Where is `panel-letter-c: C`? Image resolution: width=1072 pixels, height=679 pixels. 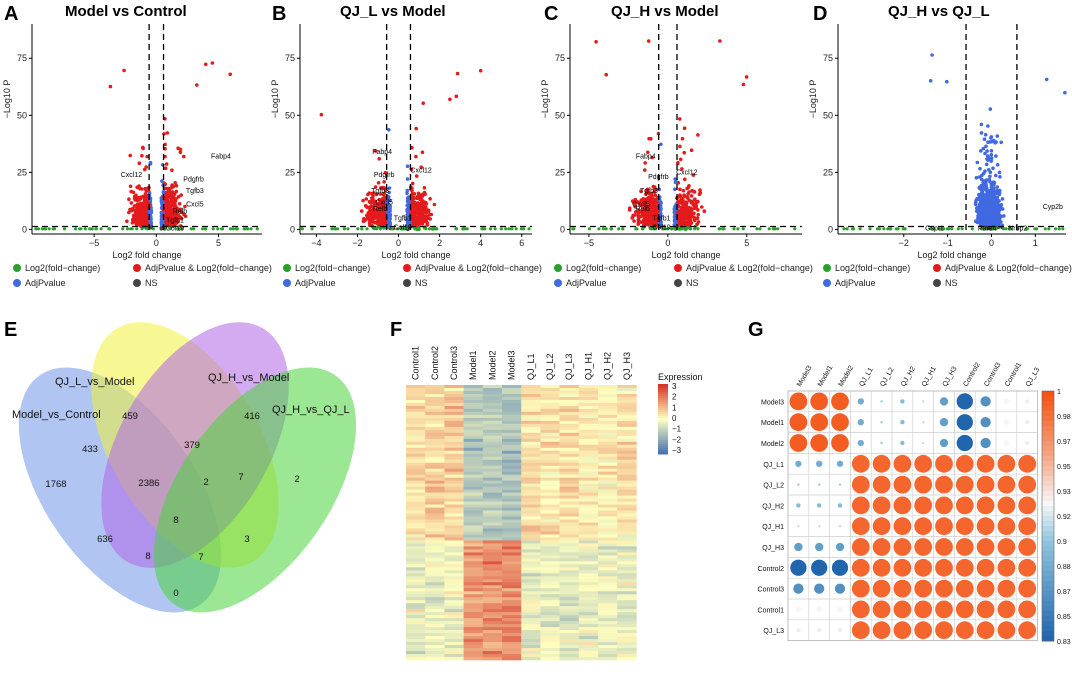
panel-letter-c: C is located at coordinates (551, 14).